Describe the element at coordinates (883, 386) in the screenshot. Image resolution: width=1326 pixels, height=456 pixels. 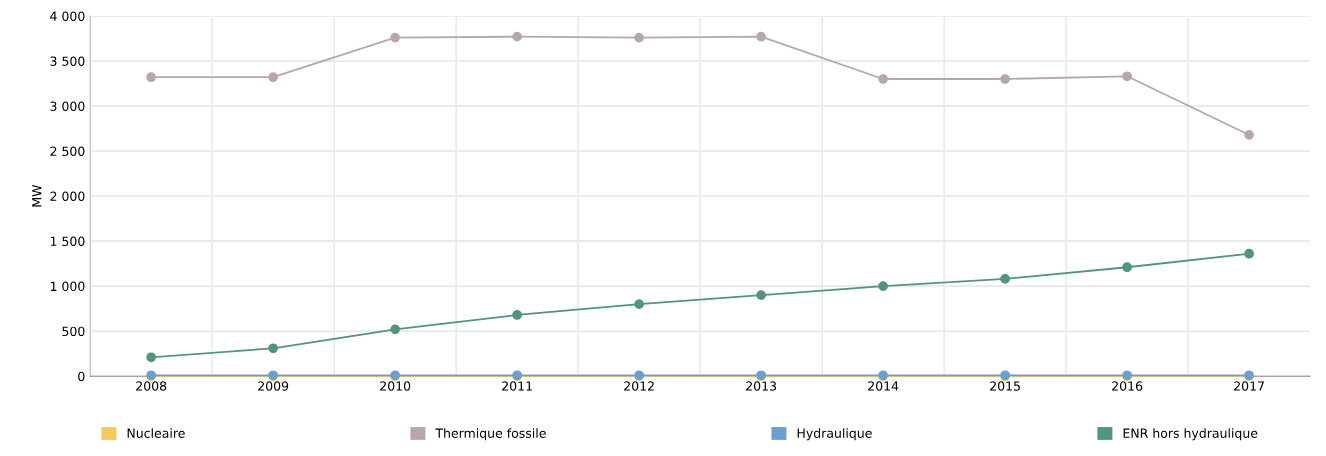
I see `x-tick-label: 2014` at that location.